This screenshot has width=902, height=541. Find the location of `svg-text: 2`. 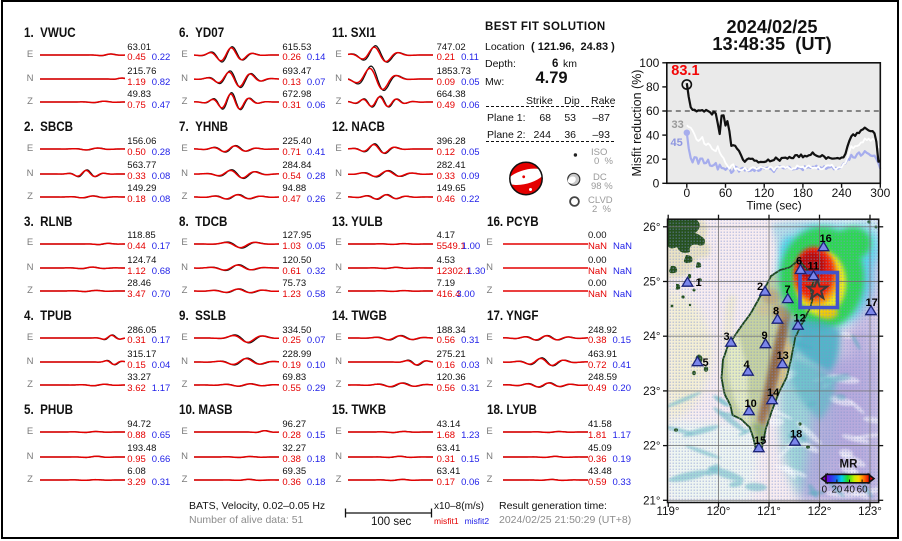

svg-text: 2 is located at coordinates (760, 287).